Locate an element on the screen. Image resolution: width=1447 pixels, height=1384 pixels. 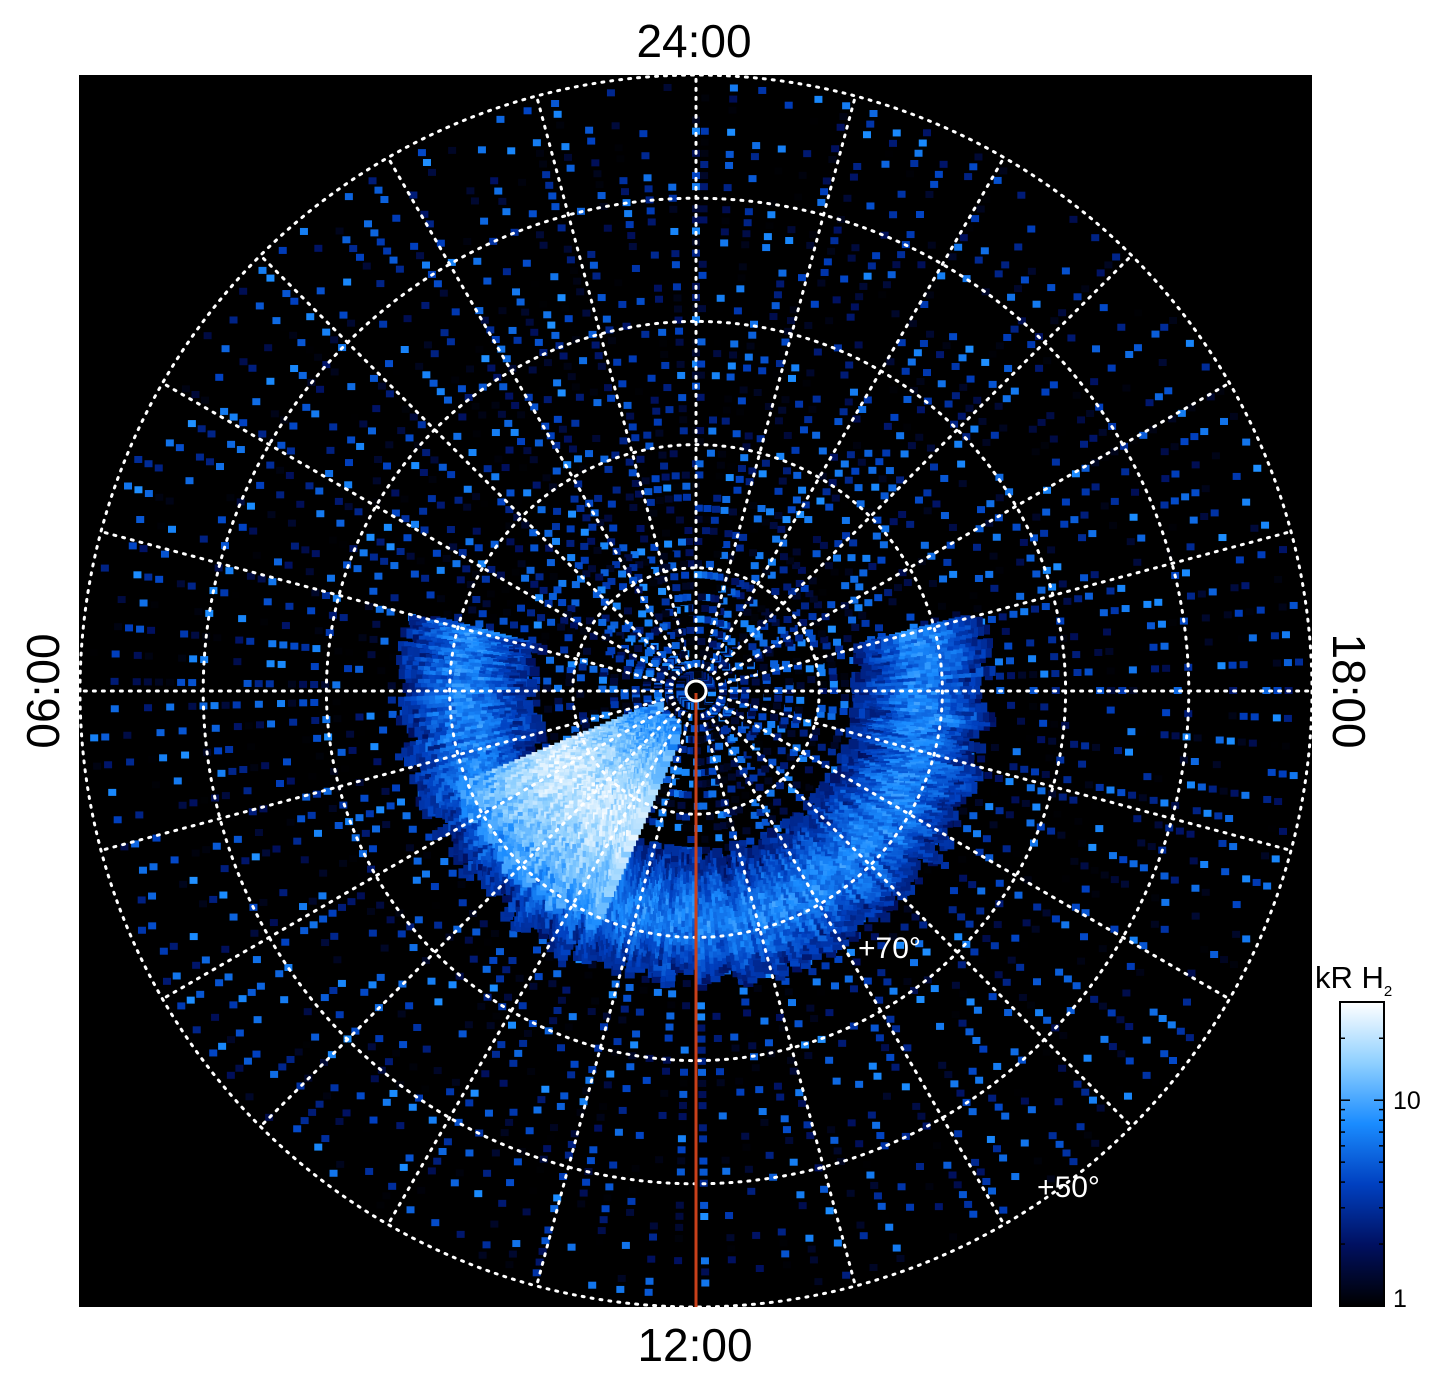
local-time-label-top: 24:00 is located at coordinates (693, 41).